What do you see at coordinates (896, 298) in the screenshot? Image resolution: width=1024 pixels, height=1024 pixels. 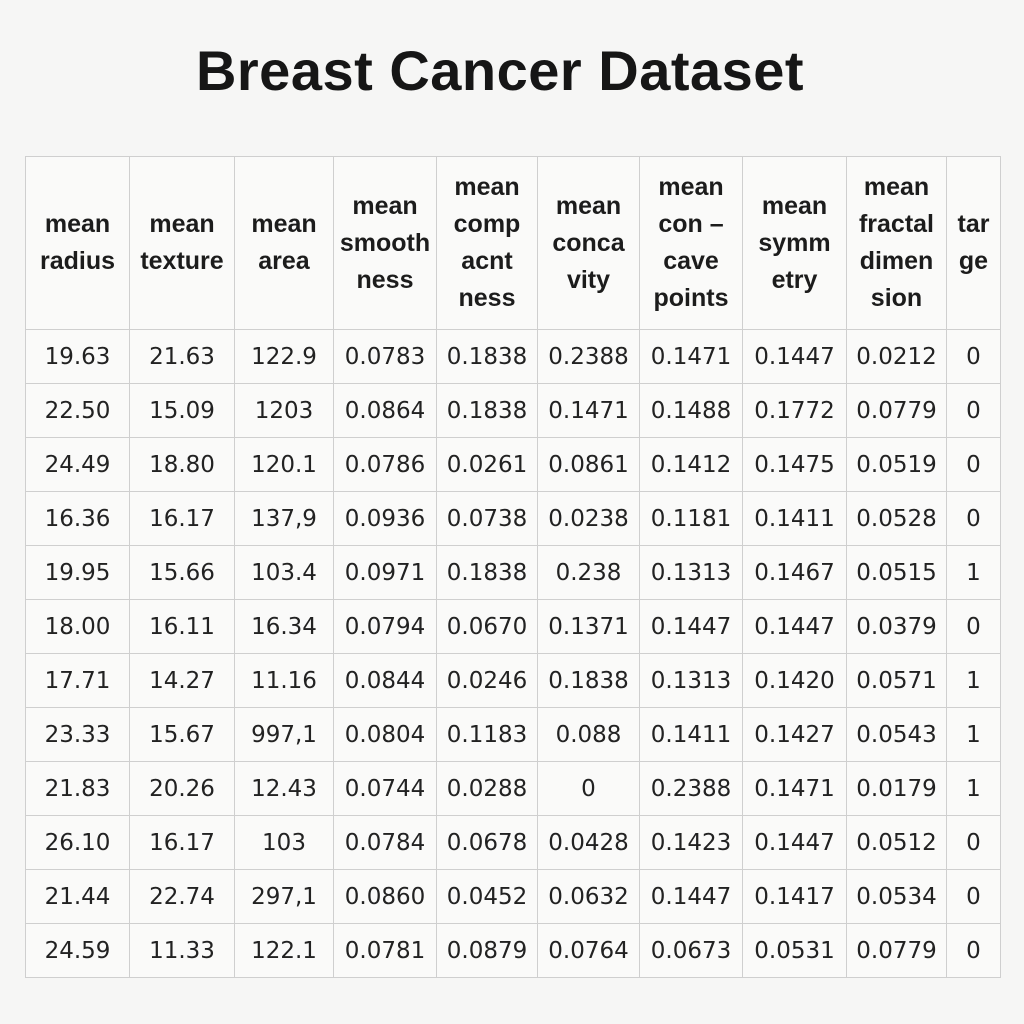 I see `column-header-line: sion` at bounding box center [896, 298].